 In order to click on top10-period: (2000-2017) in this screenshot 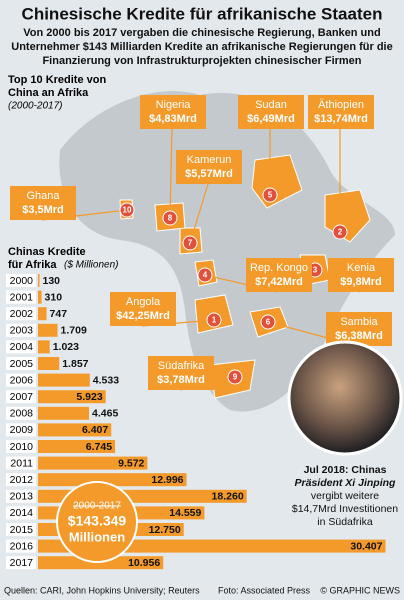, I will do `click(35, 106)`.